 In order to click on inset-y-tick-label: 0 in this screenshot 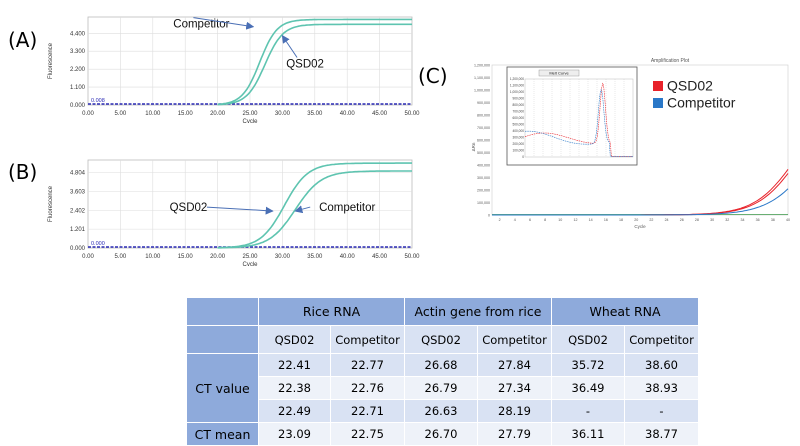, I will do `click(523, 157)`.